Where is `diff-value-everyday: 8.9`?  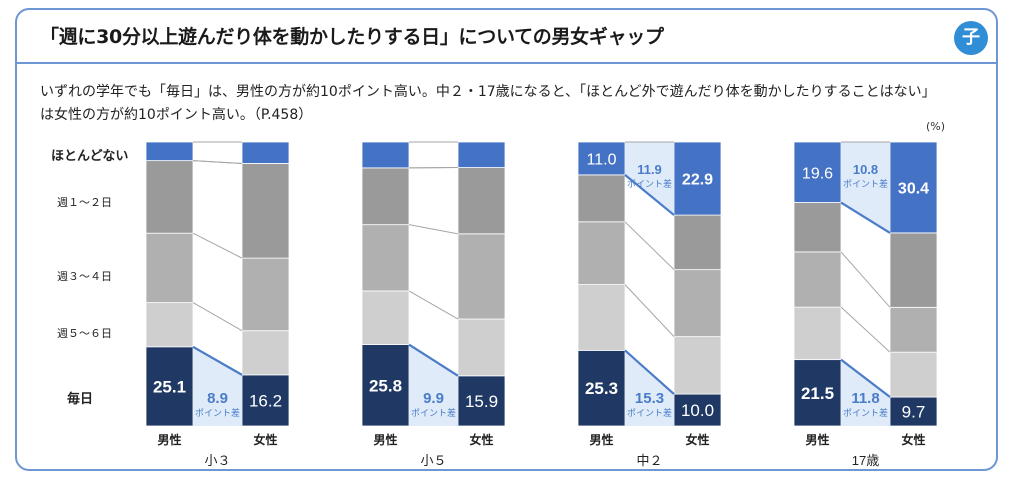
diff-value-everyday: 8.9 is located at coordinates (217, 398).